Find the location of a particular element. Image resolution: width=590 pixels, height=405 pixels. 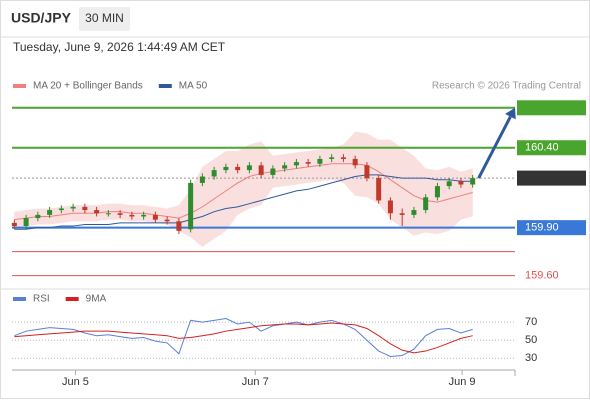

timestamp: Tuesday, June 9, 2026 1:44:49 AM CET is located at coordinates (119, 47).